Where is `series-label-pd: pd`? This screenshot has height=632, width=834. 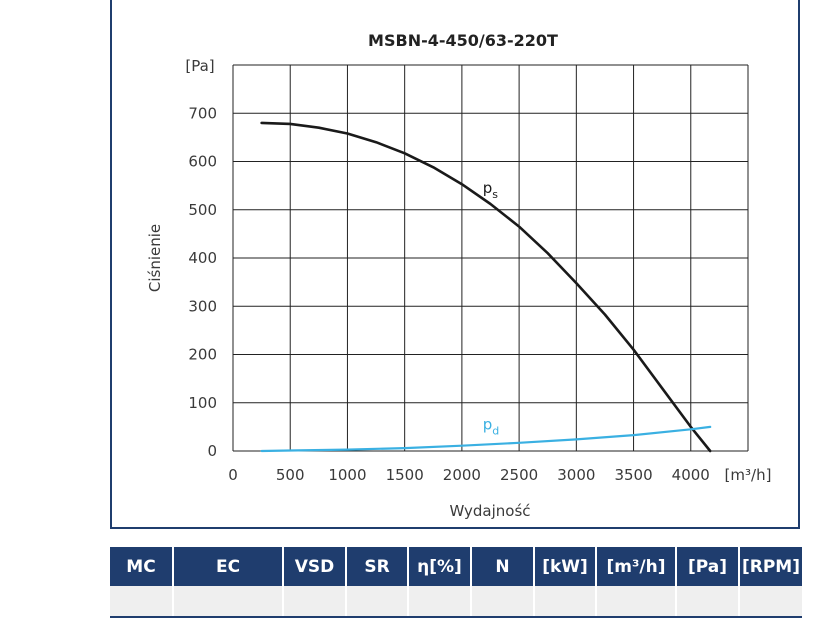 series-label-pd: pd is located at coordinates (491, 426).